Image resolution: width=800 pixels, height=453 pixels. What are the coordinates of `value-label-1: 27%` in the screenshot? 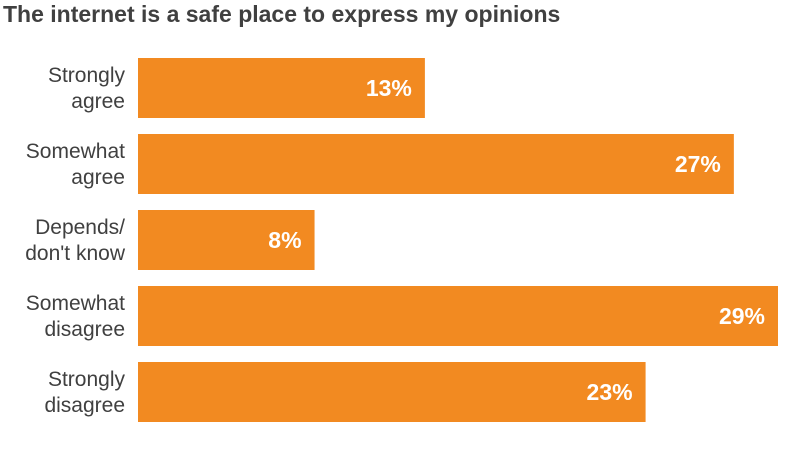 It's located at (698, 164).